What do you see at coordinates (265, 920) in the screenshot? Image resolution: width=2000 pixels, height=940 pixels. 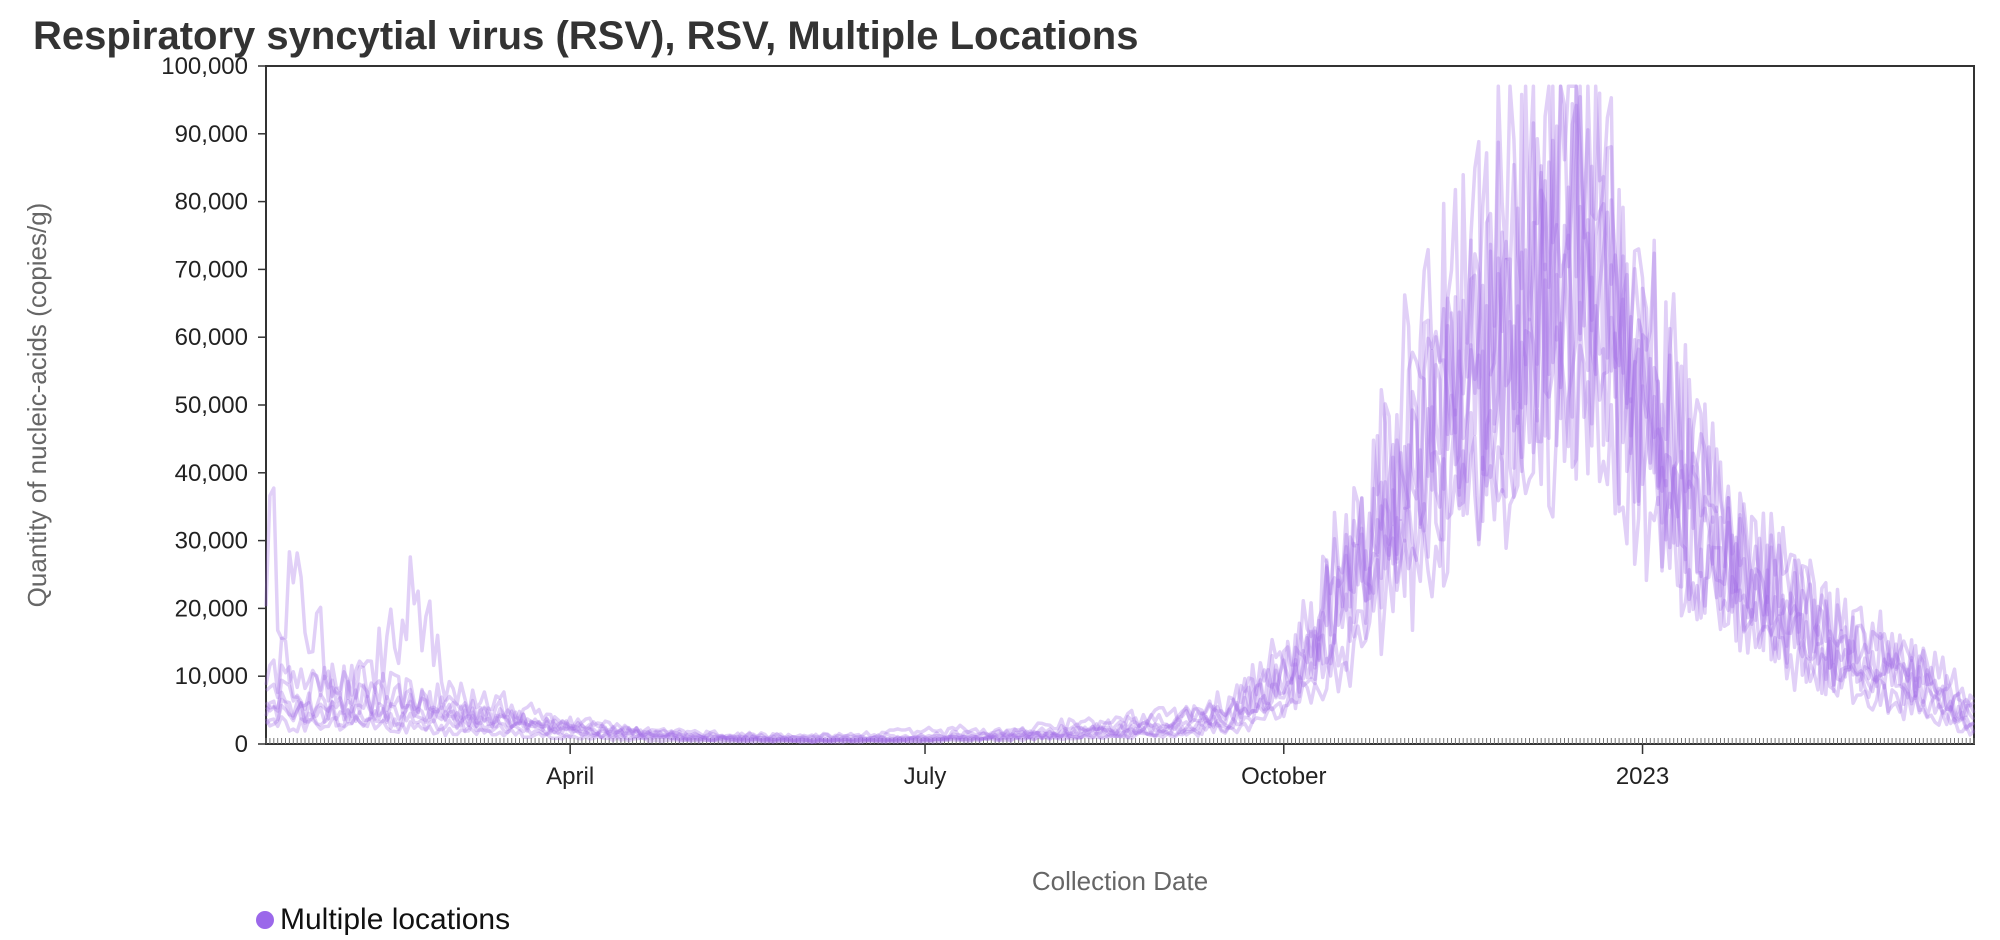 I see `legend-swatch` at bounding box center [265, 920].